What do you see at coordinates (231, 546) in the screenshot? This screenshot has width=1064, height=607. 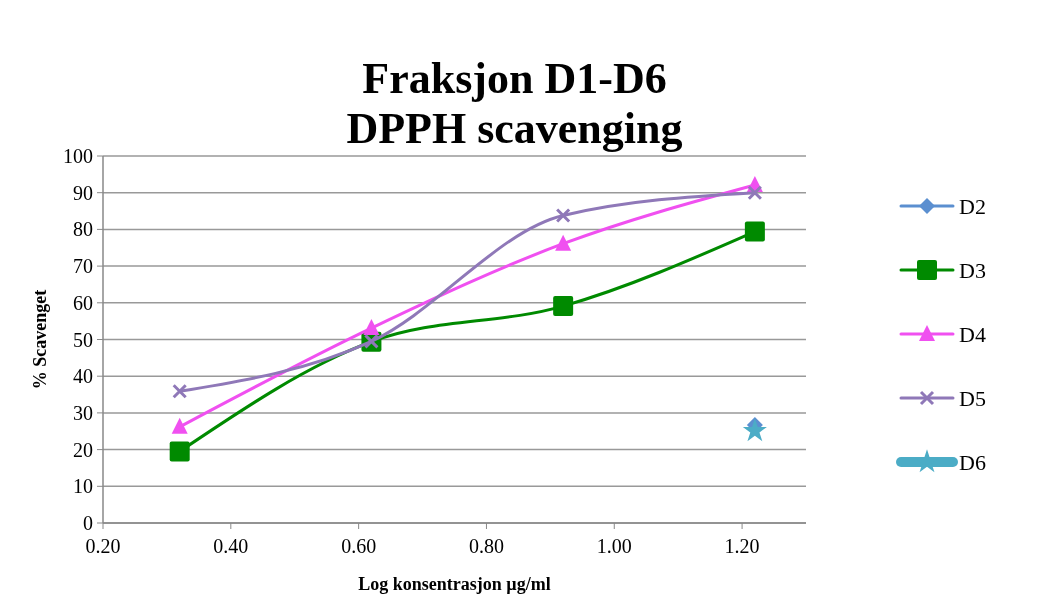 I see `x-tick-label: 0.40` at bounding box center [231, 546].